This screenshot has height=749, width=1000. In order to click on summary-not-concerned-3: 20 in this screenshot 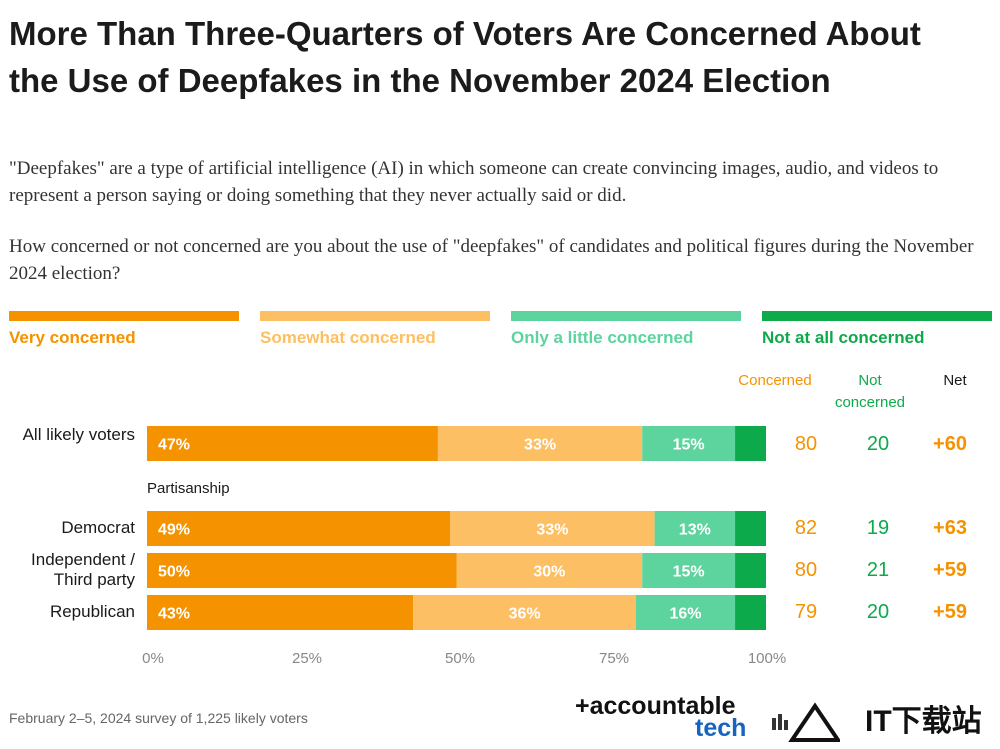, I will do `click(878, 612)`.